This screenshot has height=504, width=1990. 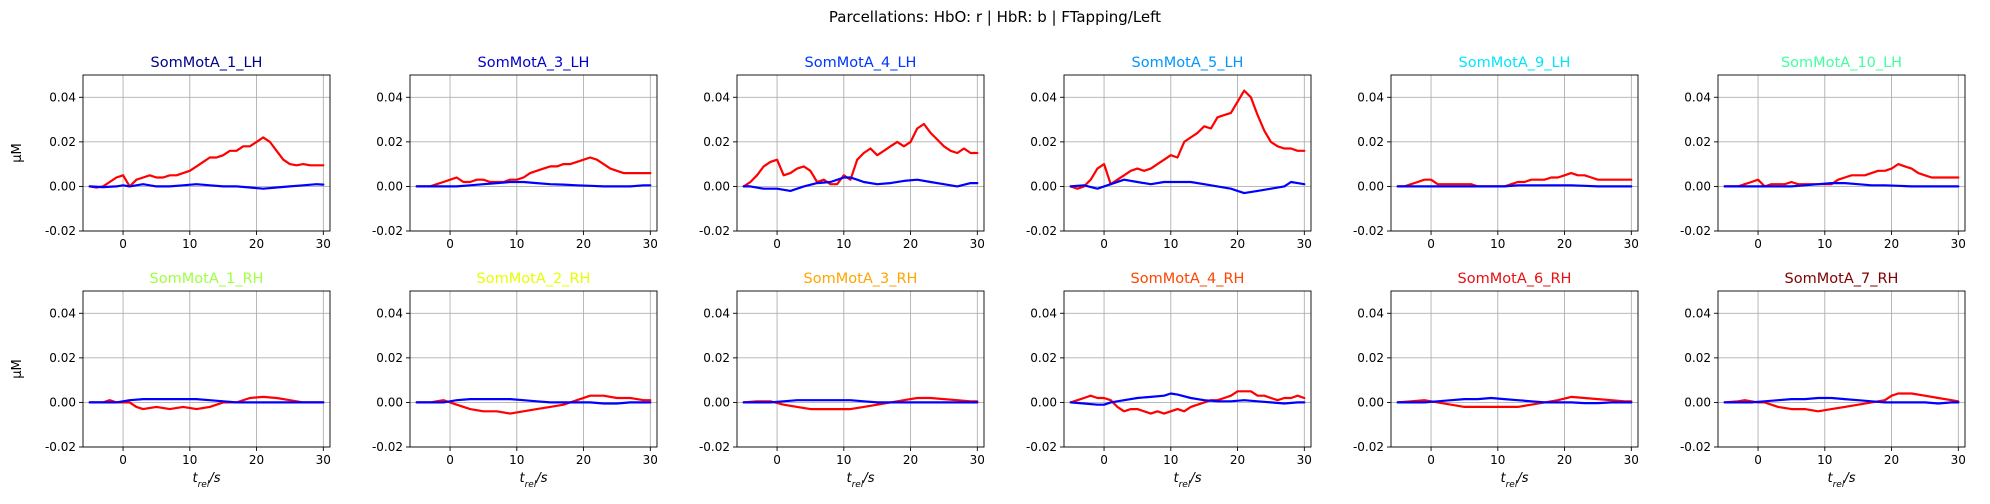 I want to click on subplot-SomMotA_1_LH: 0 10 20 30 -0.02 0.00 0.02 0.04 SomMotA_1_LH µM, so click(x=170, y=153).